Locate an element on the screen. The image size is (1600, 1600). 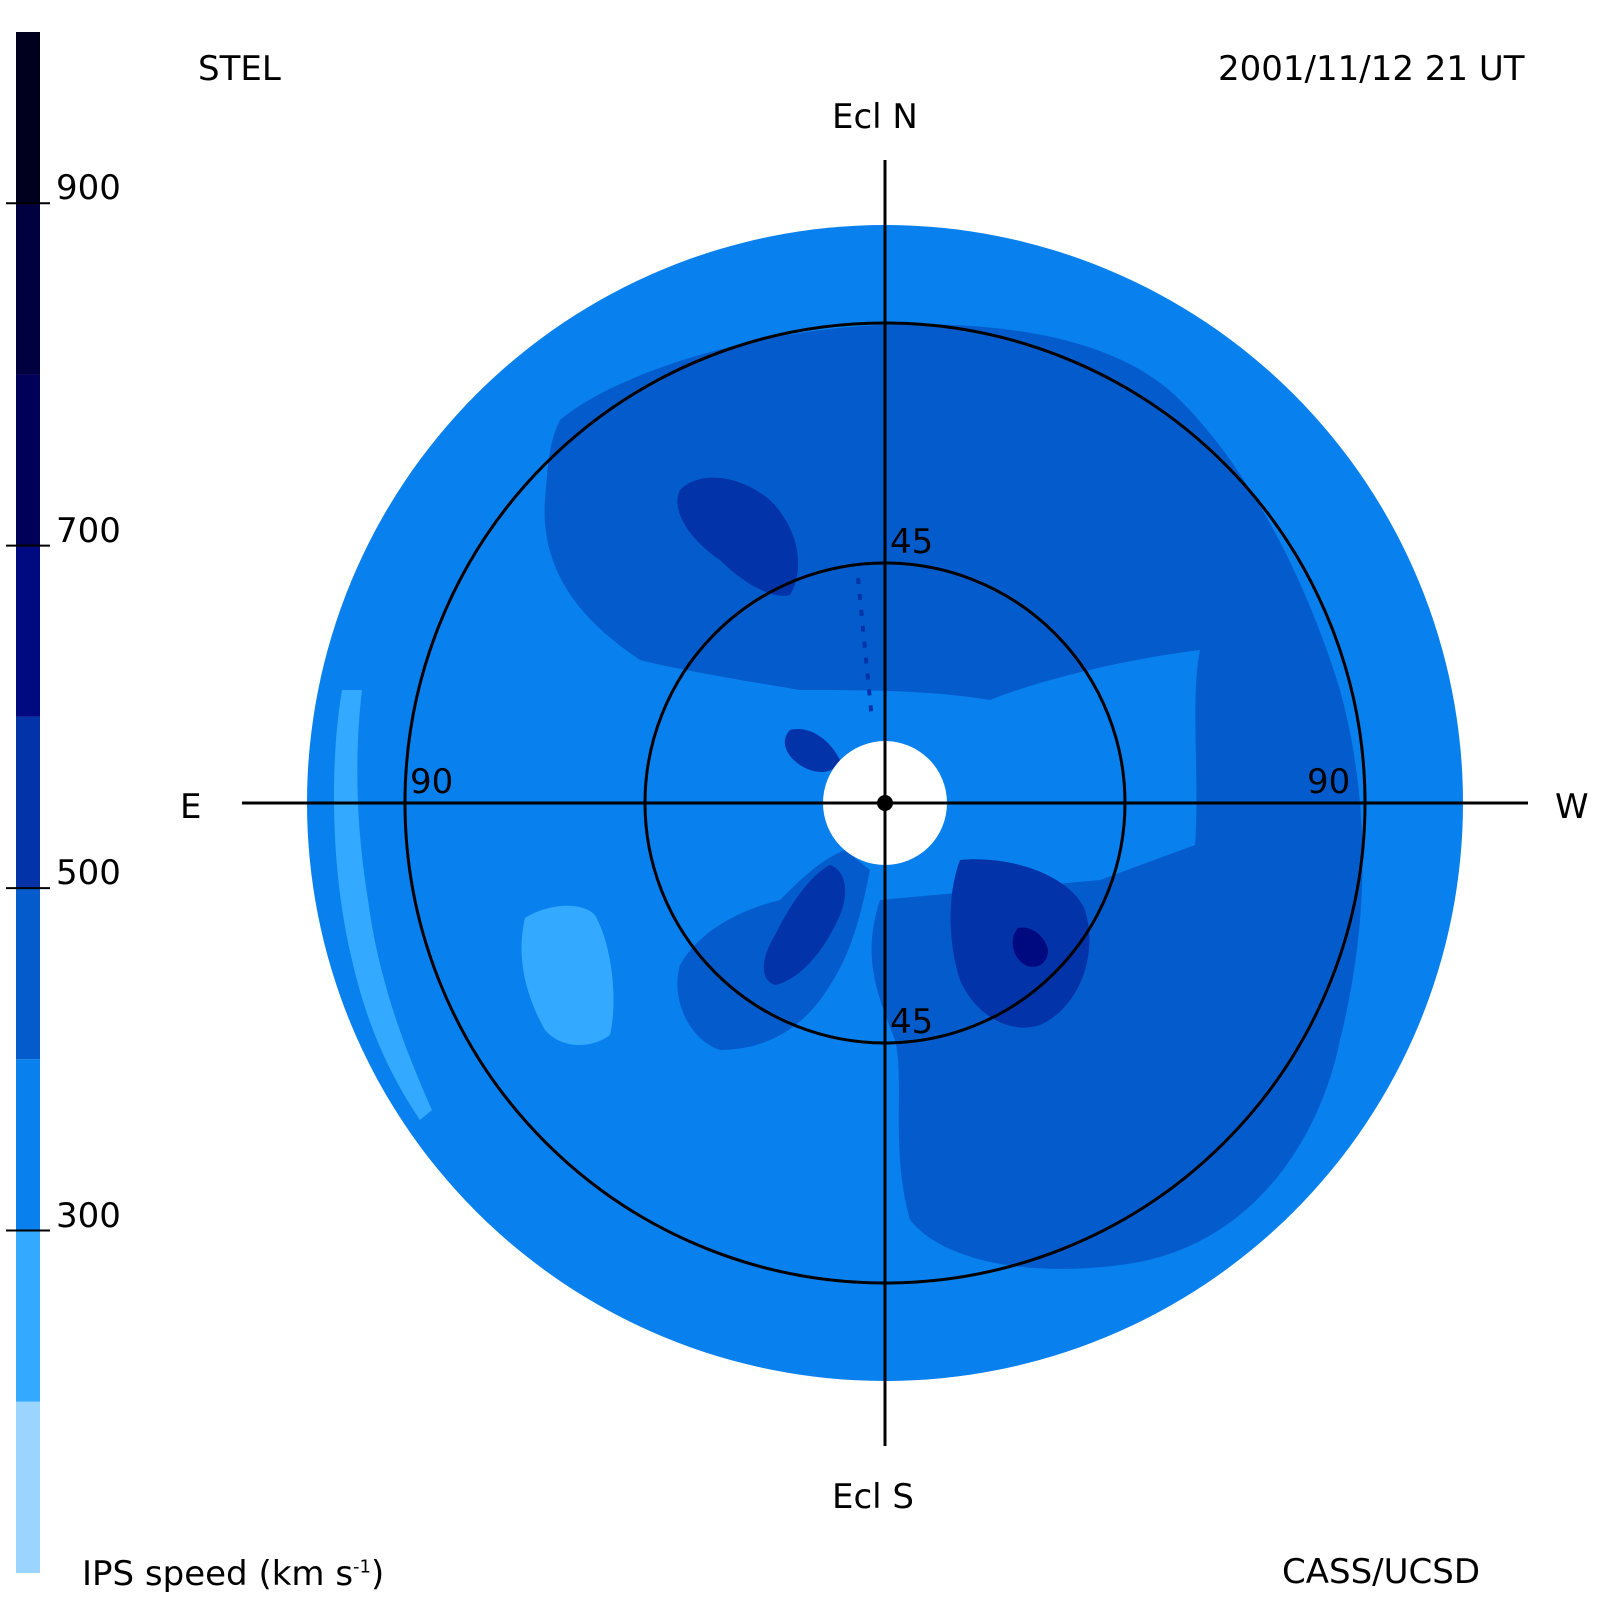
map-peak-spot is located at coordinates (1030, 947).